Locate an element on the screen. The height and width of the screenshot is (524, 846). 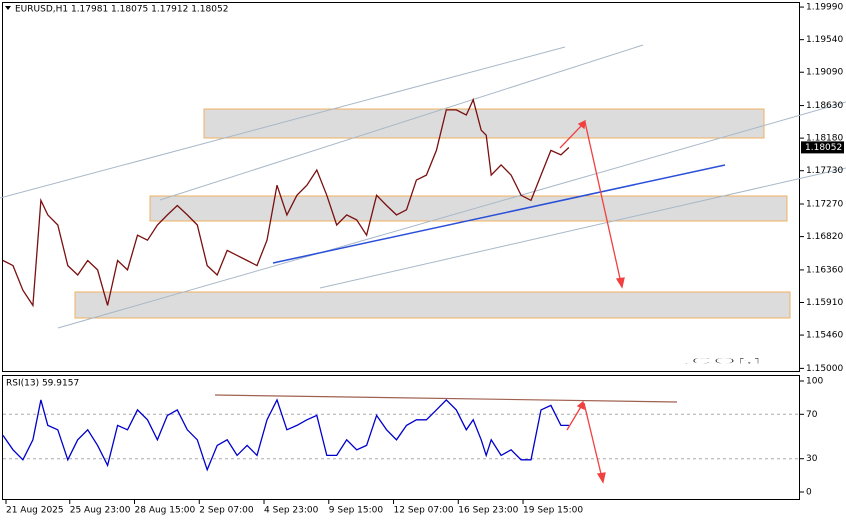
y-tick-label: 100 is located at coordinates (814, 381).